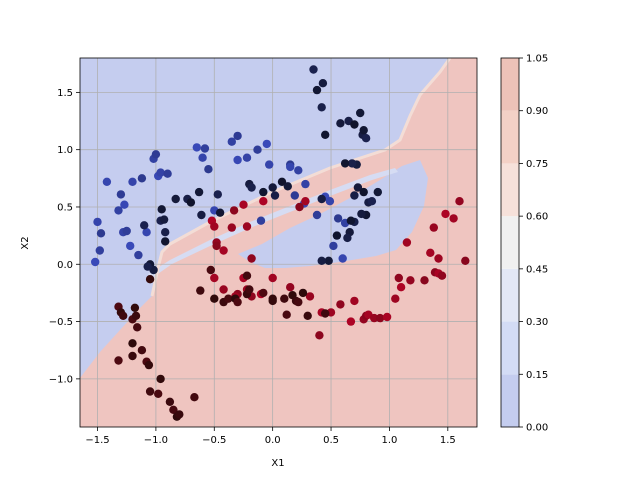  Describe the element at coordinates (331, 440) in the screenshot. I see `x-tick-label: 0.5` at that location.